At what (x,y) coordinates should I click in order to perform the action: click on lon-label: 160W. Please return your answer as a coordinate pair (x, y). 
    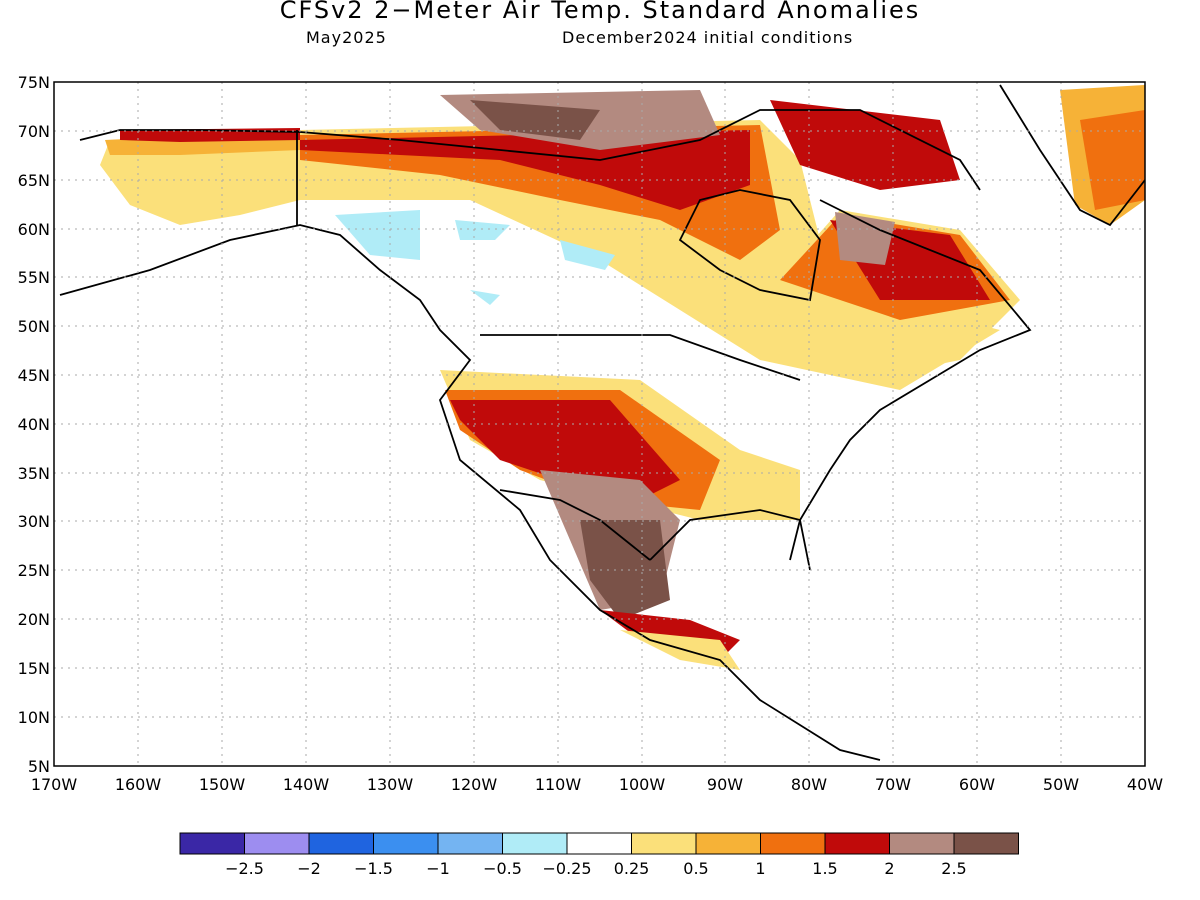
    Looking at the image, I should click on (138, 784).